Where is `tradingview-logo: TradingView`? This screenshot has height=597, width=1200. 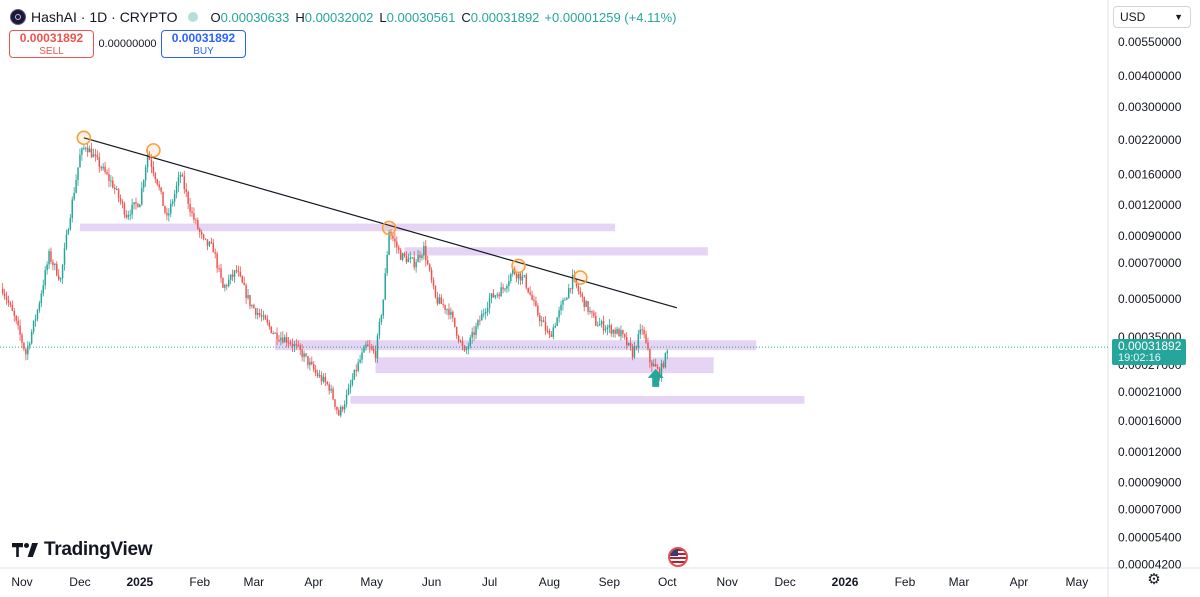 tradingview-logo: TradingView is located at coordinates (82, 550).